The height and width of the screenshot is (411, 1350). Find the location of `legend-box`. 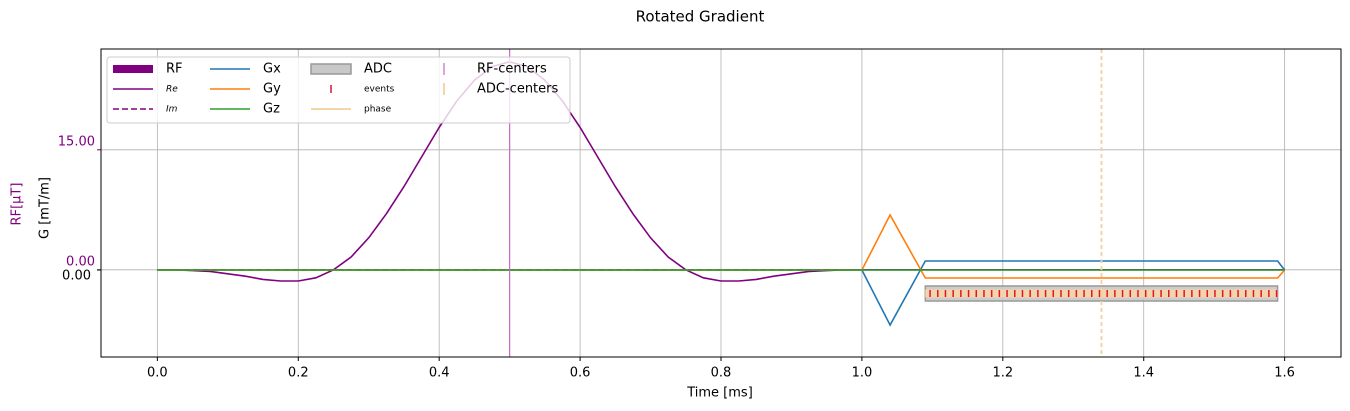

legend-box is located at coordinates (338, 90).